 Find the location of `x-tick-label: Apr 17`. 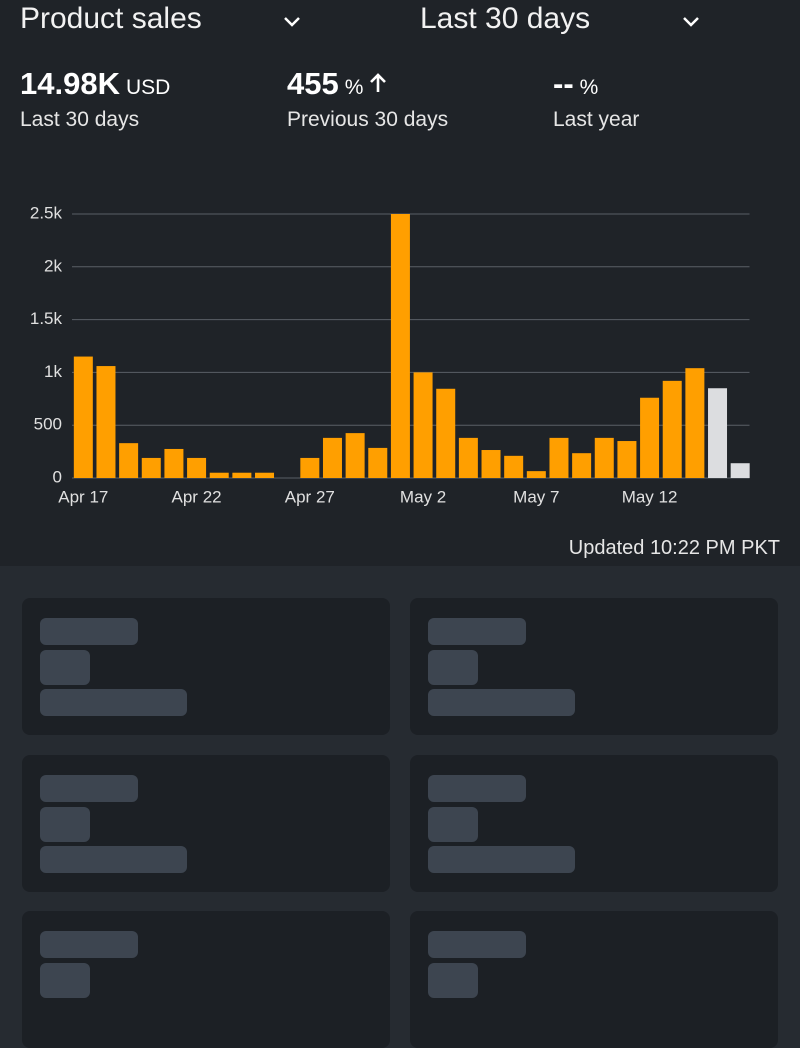

x-tick-label: Apr 17 is located at coordinates (83, 496).